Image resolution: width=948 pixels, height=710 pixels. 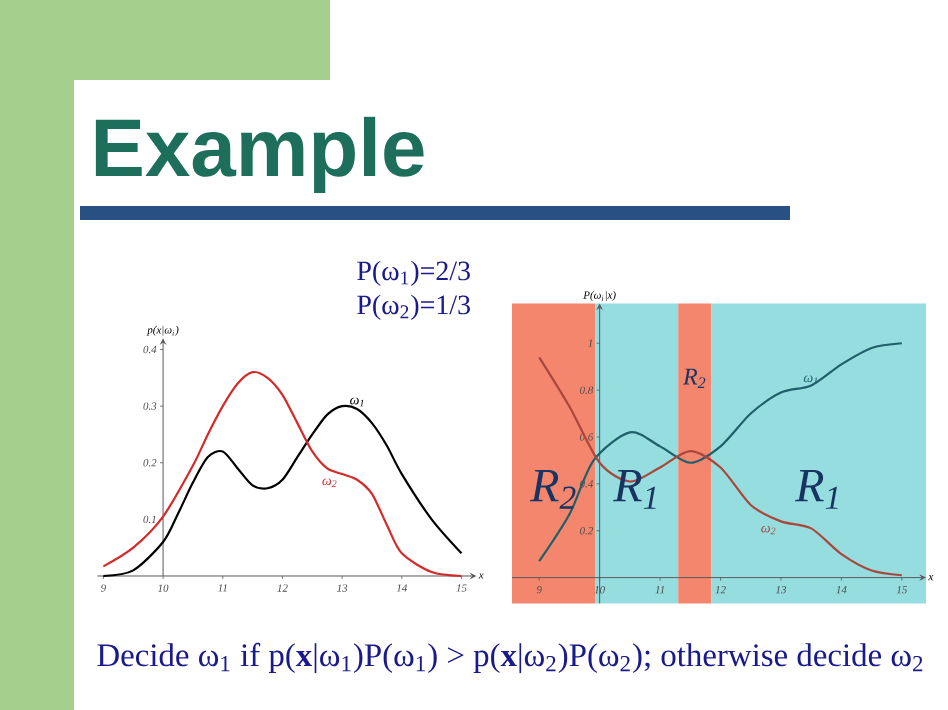 What do you see at coordinates (413, 273) in the screenshot?
I see `text: P(ω$_{1}$)=2/3` at bounding box center [413, 273].